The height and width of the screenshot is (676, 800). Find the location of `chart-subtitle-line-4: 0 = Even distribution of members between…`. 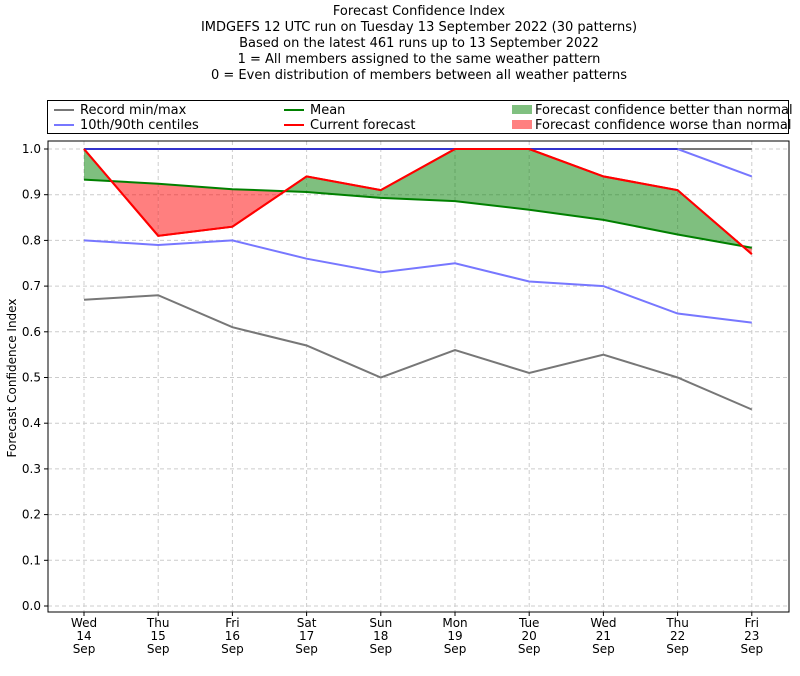

chart-subtitle-line-4: 0 = Even distribution of members between… is located at coordinates (419, 75).